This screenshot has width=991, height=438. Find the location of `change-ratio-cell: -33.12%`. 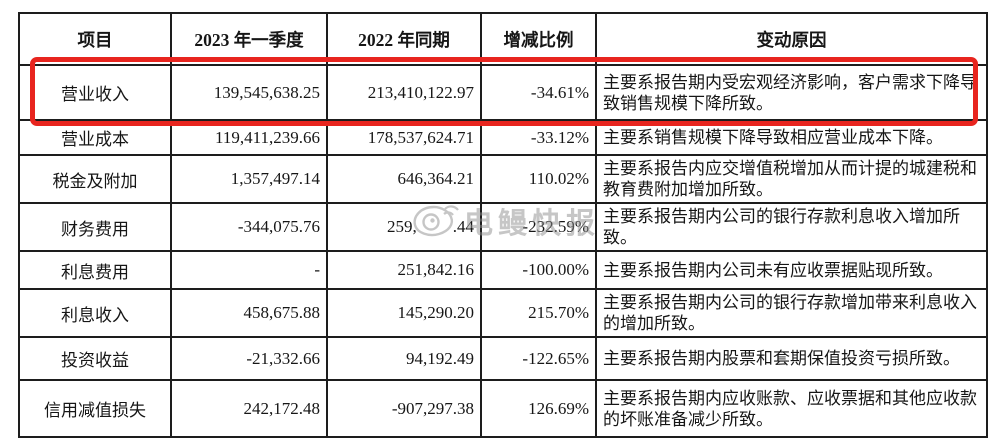

change-ratio-cell: -33.12% is located at coordinates (538, 137).